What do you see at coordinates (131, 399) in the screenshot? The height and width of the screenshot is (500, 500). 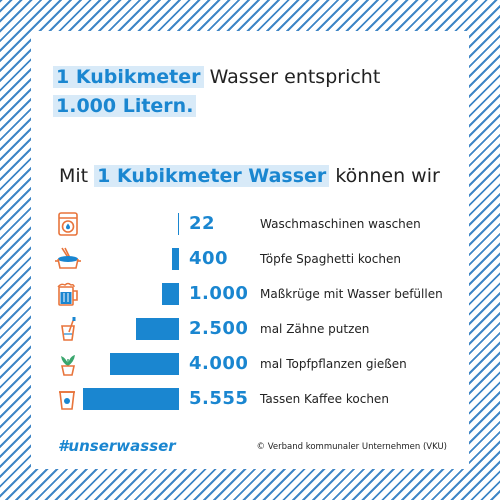 I see `bar-coffee` at bounding box center [131, 399].